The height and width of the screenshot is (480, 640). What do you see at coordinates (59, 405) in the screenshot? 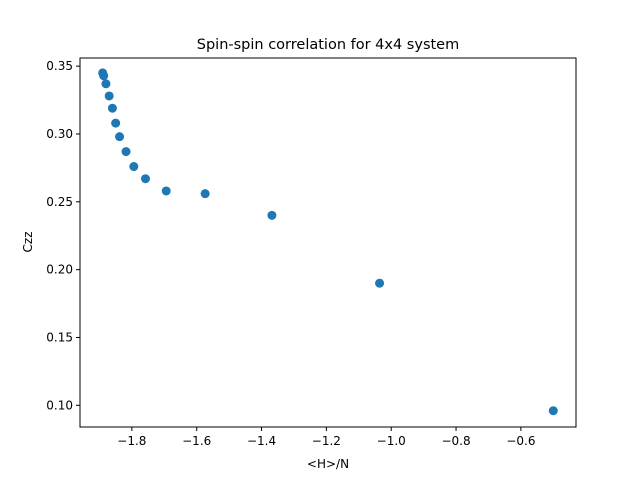
I see `y-tick-label: 0.10` at bounding box center [59, 405].